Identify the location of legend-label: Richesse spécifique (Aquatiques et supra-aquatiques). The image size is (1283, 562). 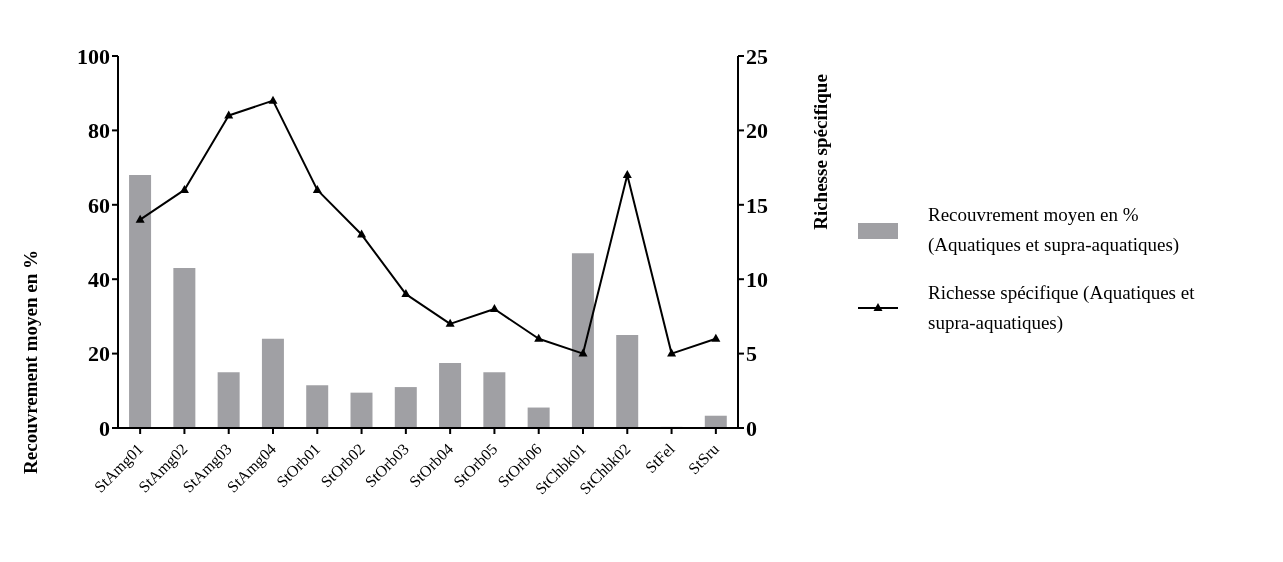
(1062, 308).